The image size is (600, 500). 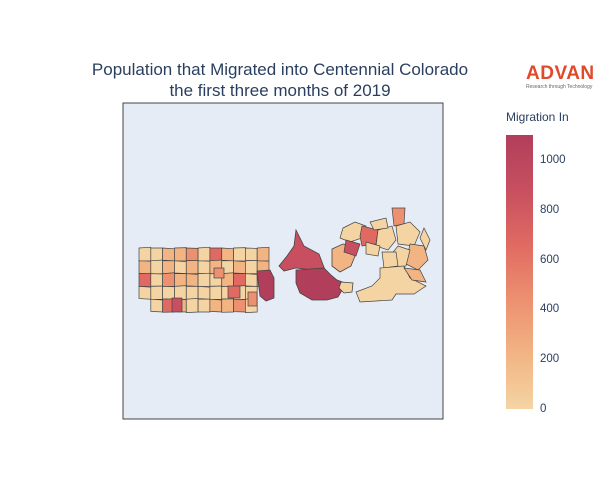 I want to click on east-region-group, so click(x=385, y=255).